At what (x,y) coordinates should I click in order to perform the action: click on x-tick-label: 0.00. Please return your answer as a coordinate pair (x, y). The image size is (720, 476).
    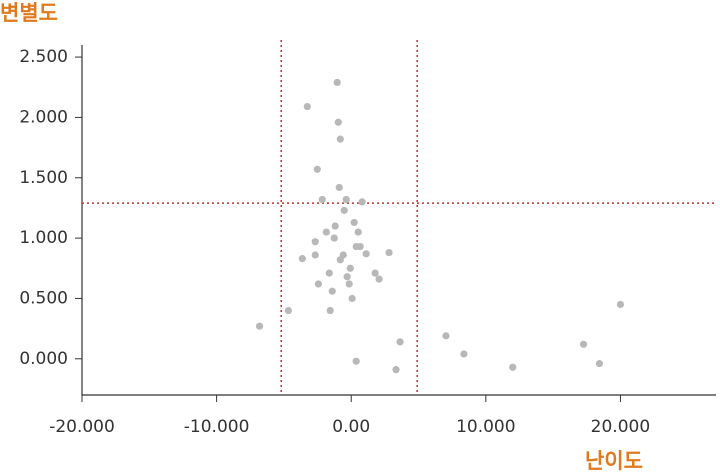
    Looking at the image, I should click on (351, 427).